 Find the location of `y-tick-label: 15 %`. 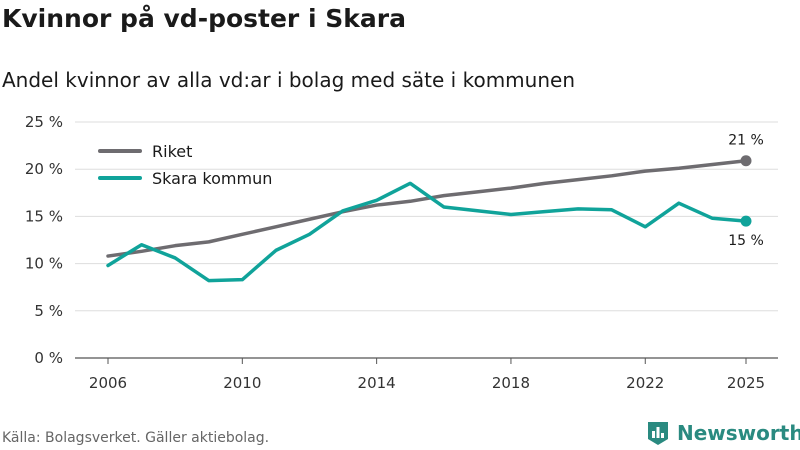

y-tick-label: 15 % is located at coordinates (44, 216).